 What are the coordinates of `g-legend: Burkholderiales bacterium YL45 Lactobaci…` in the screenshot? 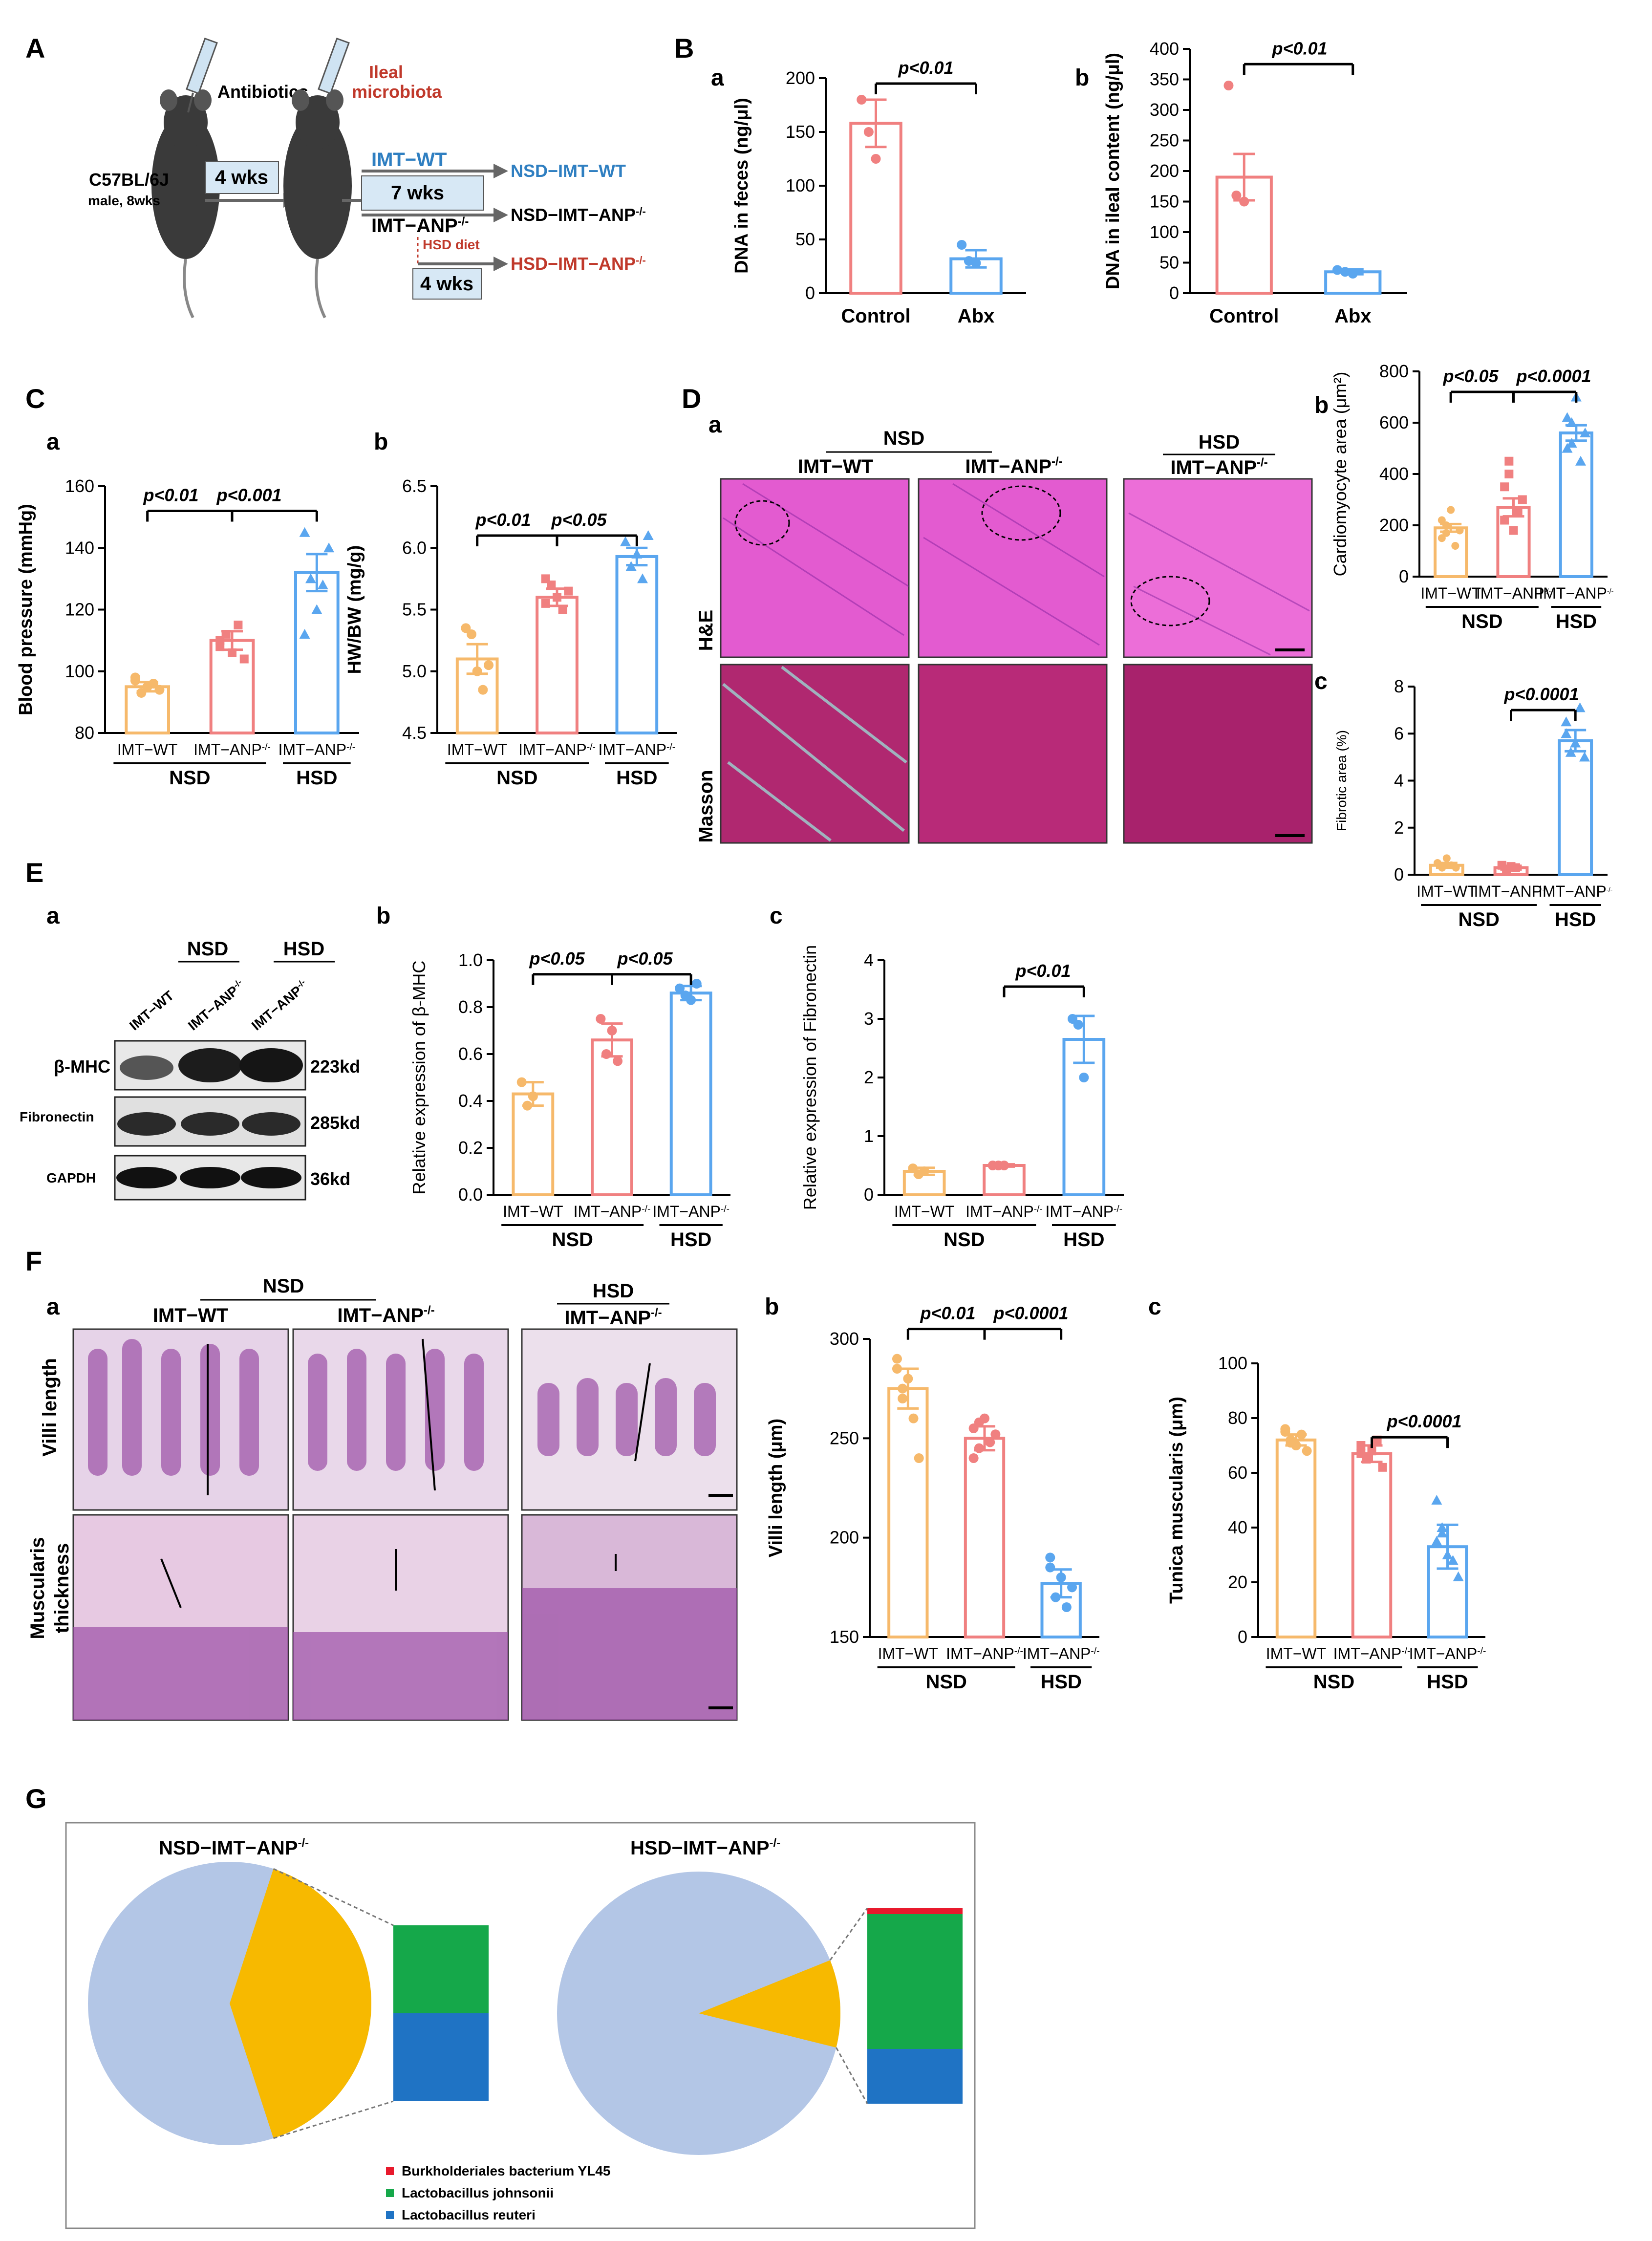 It's located at (498, 2192).